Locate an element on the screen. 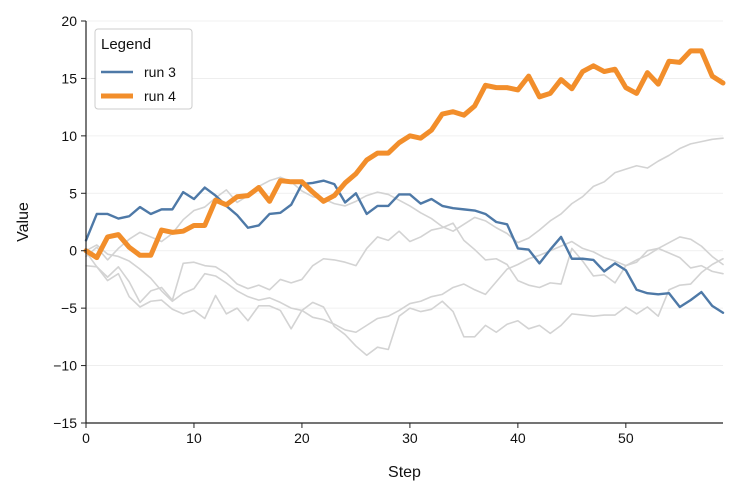 The width and height of the screenshot is (737, 497). y-tick-label: 10 is located at coordinates (69, 136).